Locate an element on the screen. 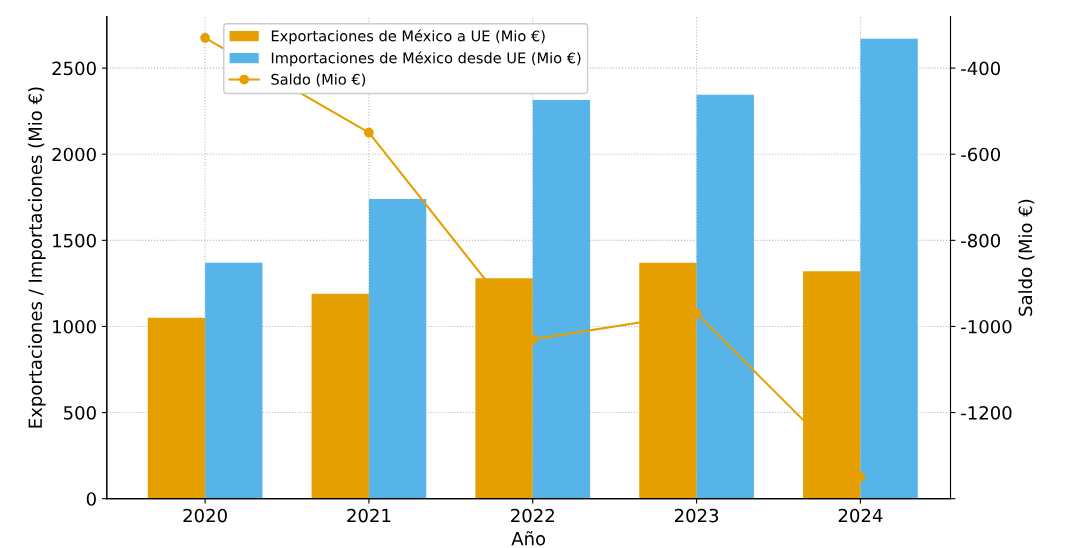 This screenshot has width=1068, height=548. legend-label: Exportaciones de México a UE (Mio €) is located at coordinates (408, 37).